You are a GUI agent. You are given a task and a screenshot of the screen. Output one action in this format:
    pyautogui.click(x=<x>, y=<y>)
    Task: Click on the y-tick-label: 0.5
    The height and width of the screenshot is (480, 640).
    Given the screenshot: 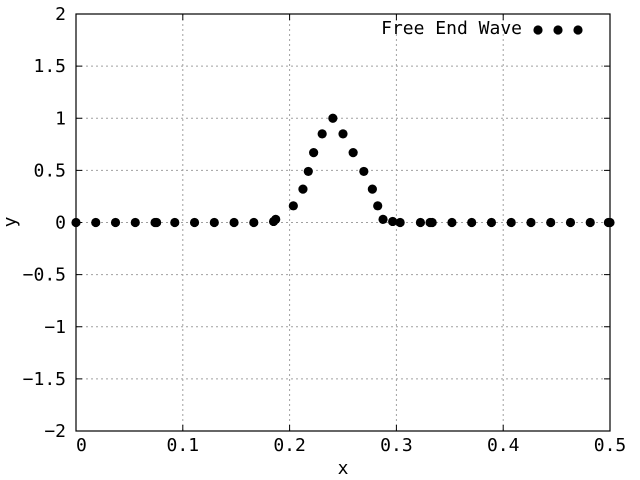 What is the action you would take?
    pyautogui.click(x=49, y=170)
    